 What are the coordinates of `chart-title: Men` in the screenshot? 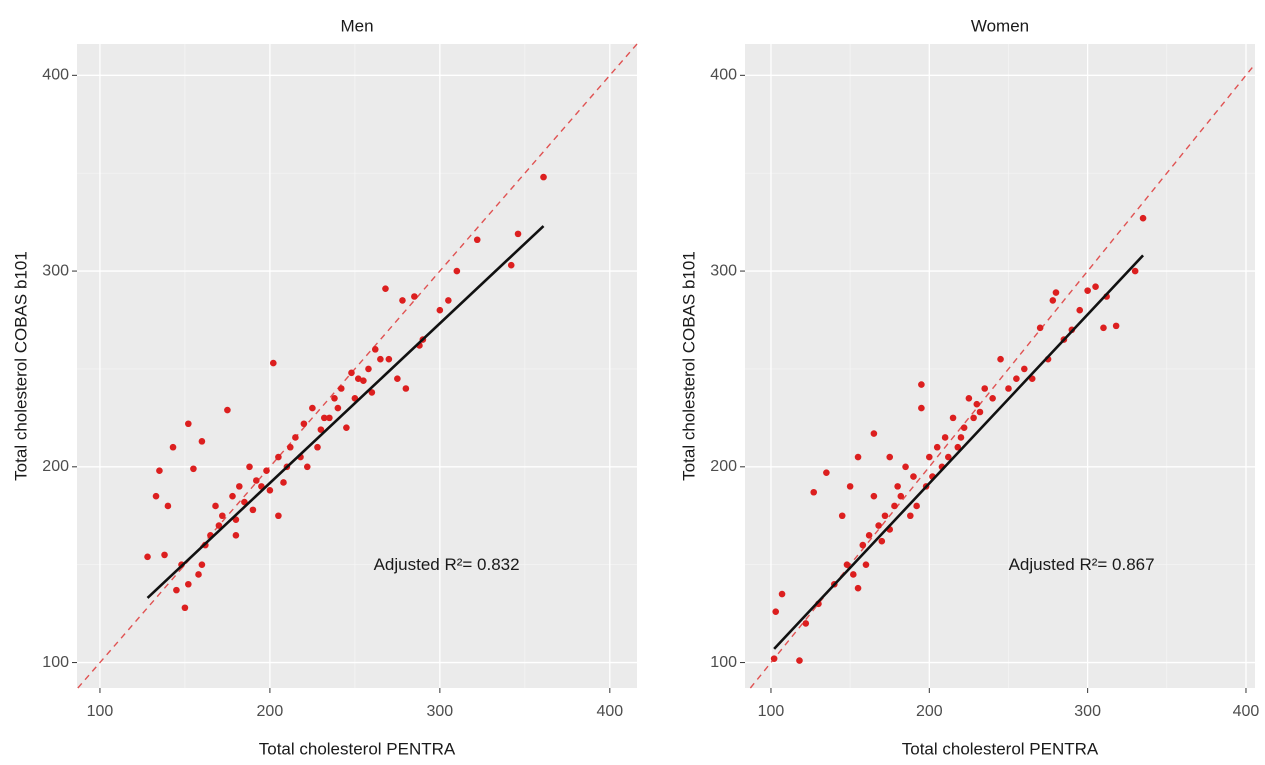 It's located at (356, 25).